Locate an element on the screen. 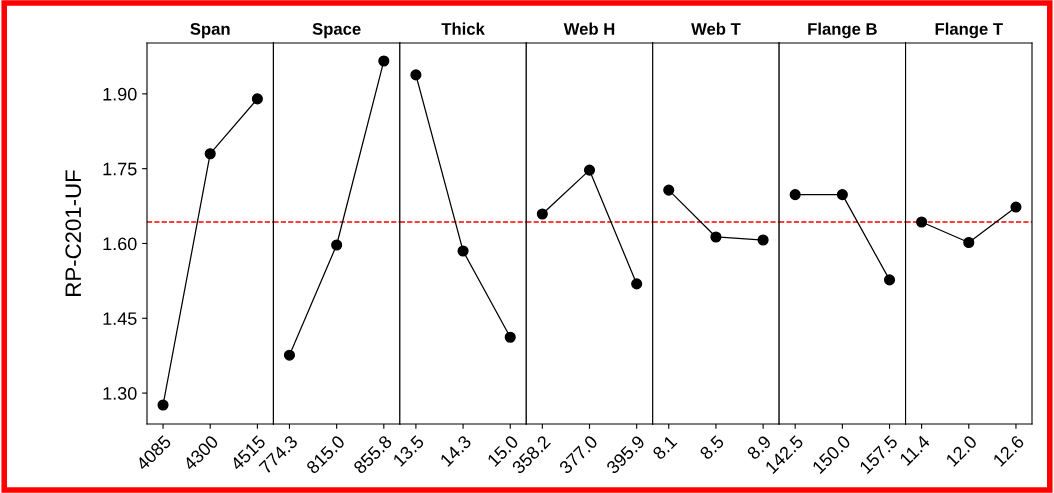 This screenshot has height=493, width=1054. x-tick-label: 11.4 is located at coordinates (915, 450).